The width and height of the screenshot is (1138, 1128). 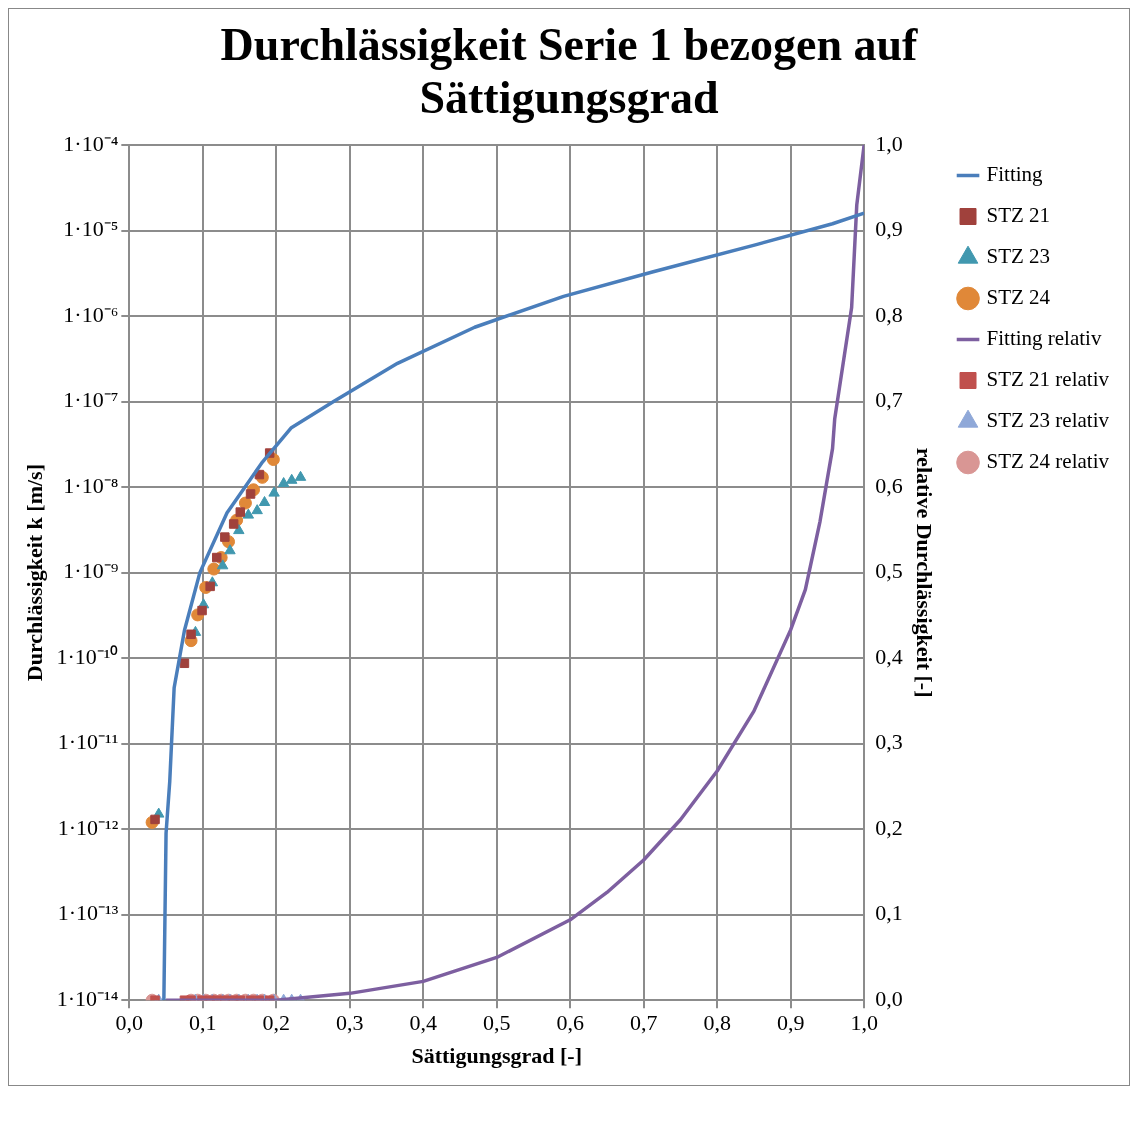 What do you see at coordinates (88, 913) in the screenshot?
I see `y-tick-label: 1·10⁻¹³` at bounding box center [88, 913].